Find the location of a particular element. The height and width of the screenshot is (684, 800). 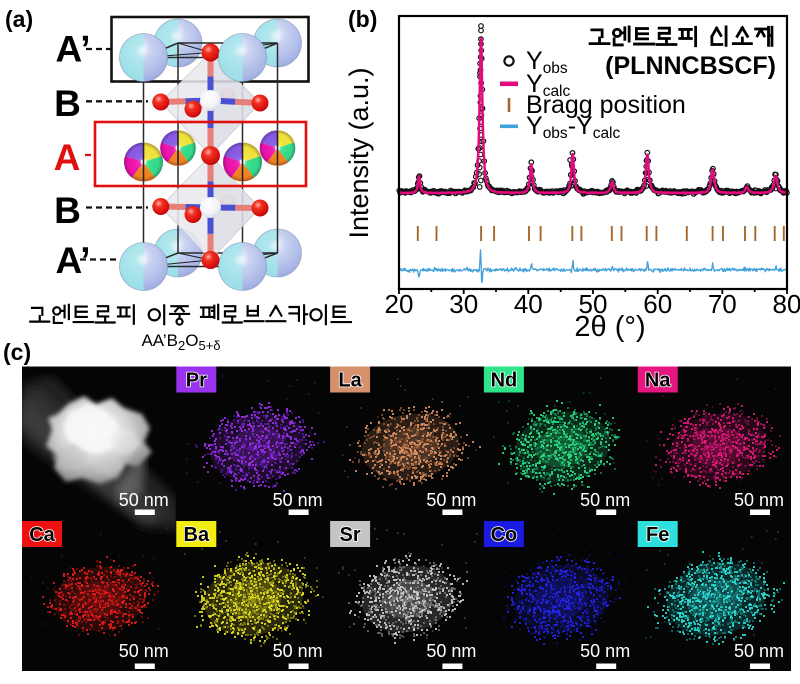

svg-text: 70 is located at coordinates (722, 304).